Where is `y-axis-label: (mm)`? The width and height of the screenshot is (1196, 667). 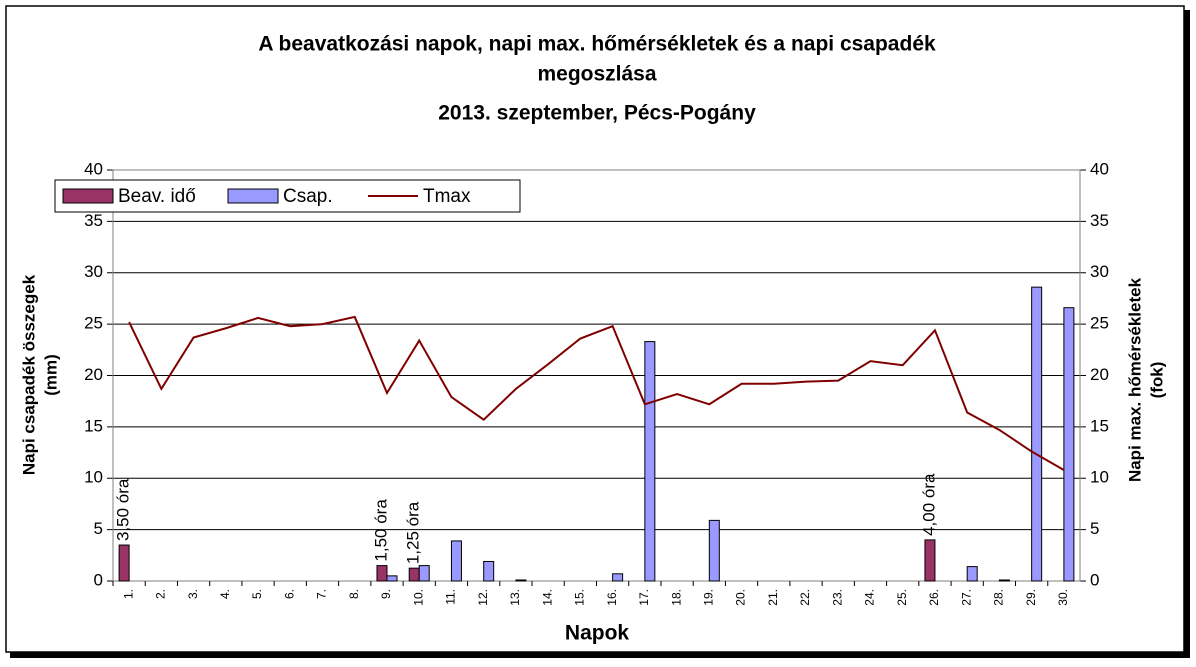
y-axis-label: (mm) is located at coordinates (50, 375).